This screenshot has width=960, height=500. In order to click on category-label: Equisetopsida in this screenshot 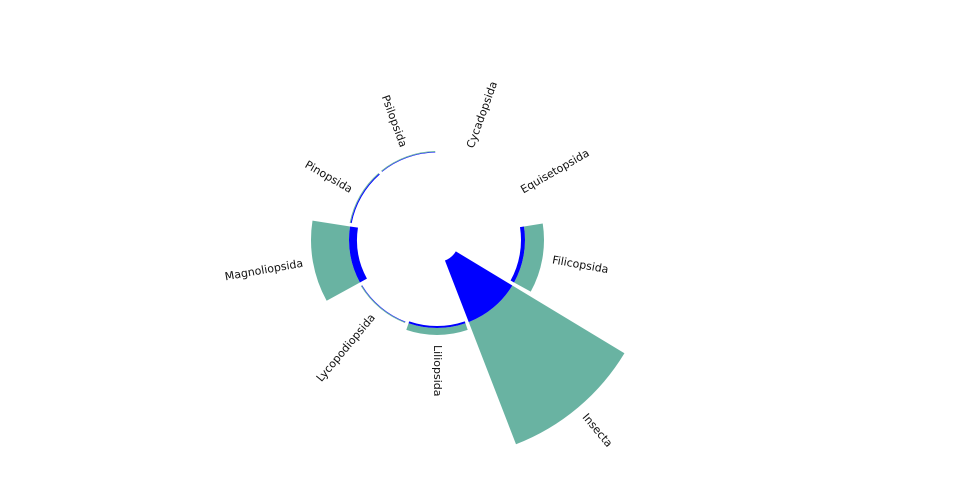, I will do `click(554, 171)`.